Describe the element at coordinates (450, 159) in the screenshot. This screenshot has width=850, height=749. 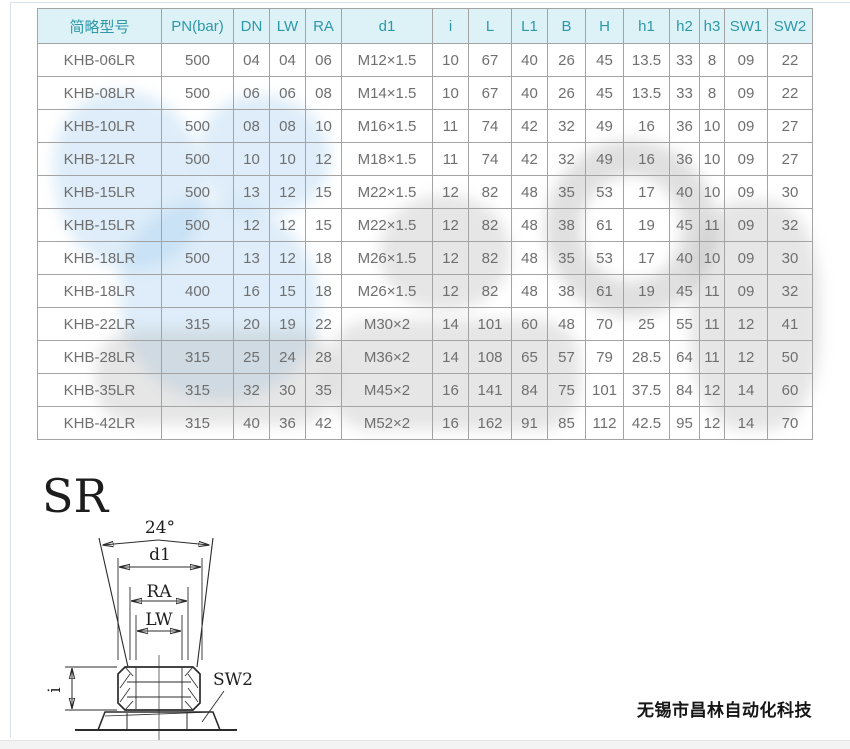
I see `table-cell: 11` at that location.